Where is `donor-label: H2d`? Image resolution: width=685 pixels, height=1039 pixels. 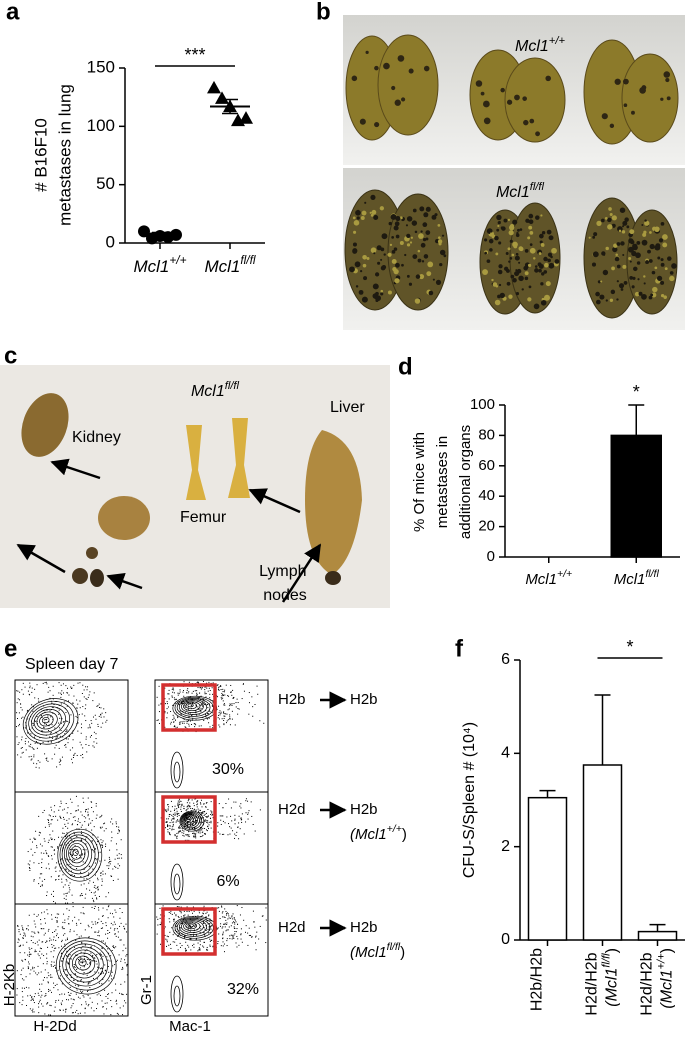 donor-label: H2d is located at coordinates (292, 809).